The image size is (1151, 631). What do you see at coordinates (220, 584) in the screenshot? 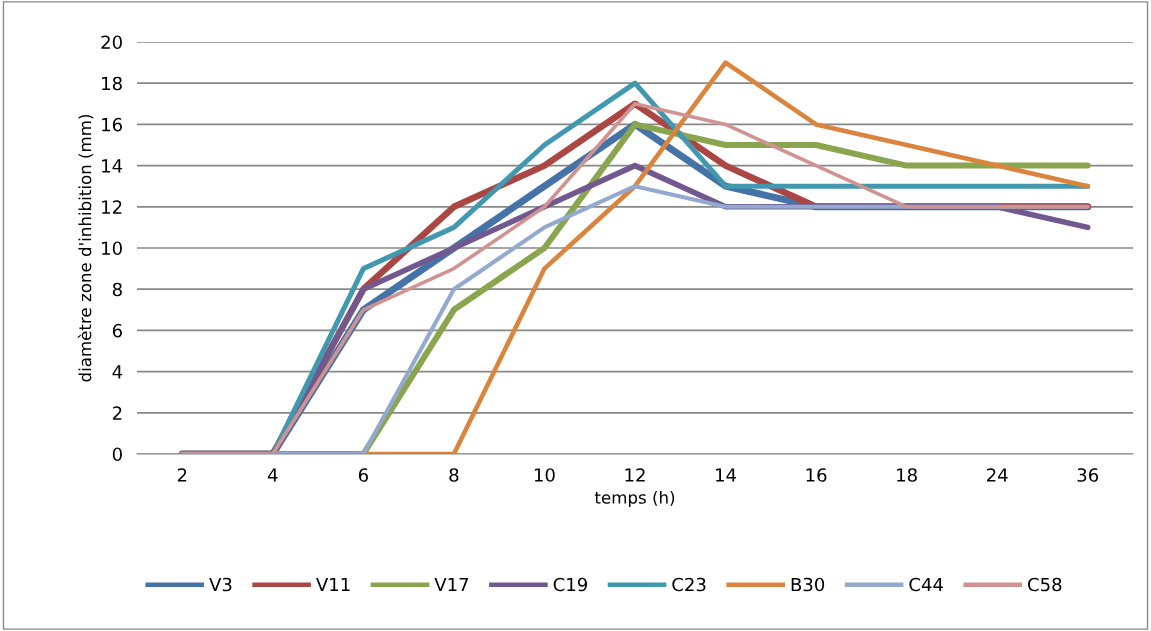
I see `legend-label: V3` at bounding box center [220, 584].